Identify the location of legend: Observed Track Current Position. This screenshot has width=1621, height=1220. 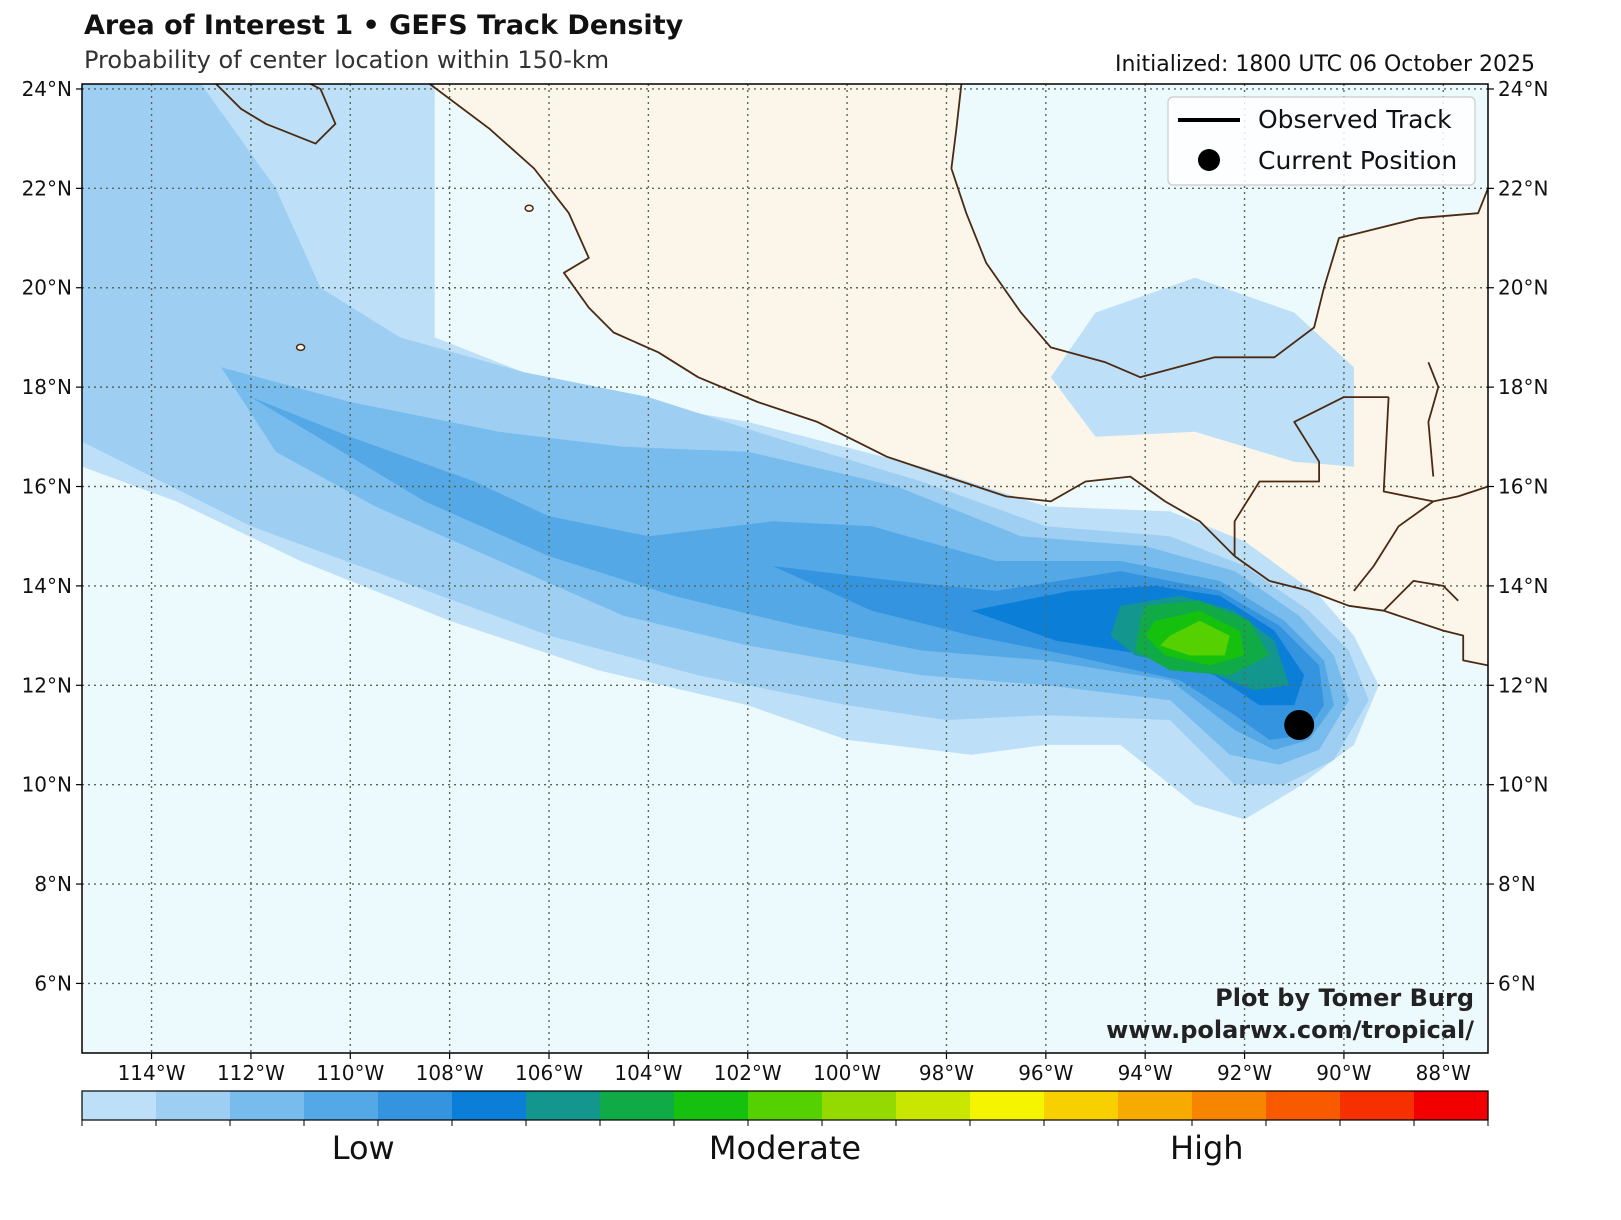
(1321, 141).